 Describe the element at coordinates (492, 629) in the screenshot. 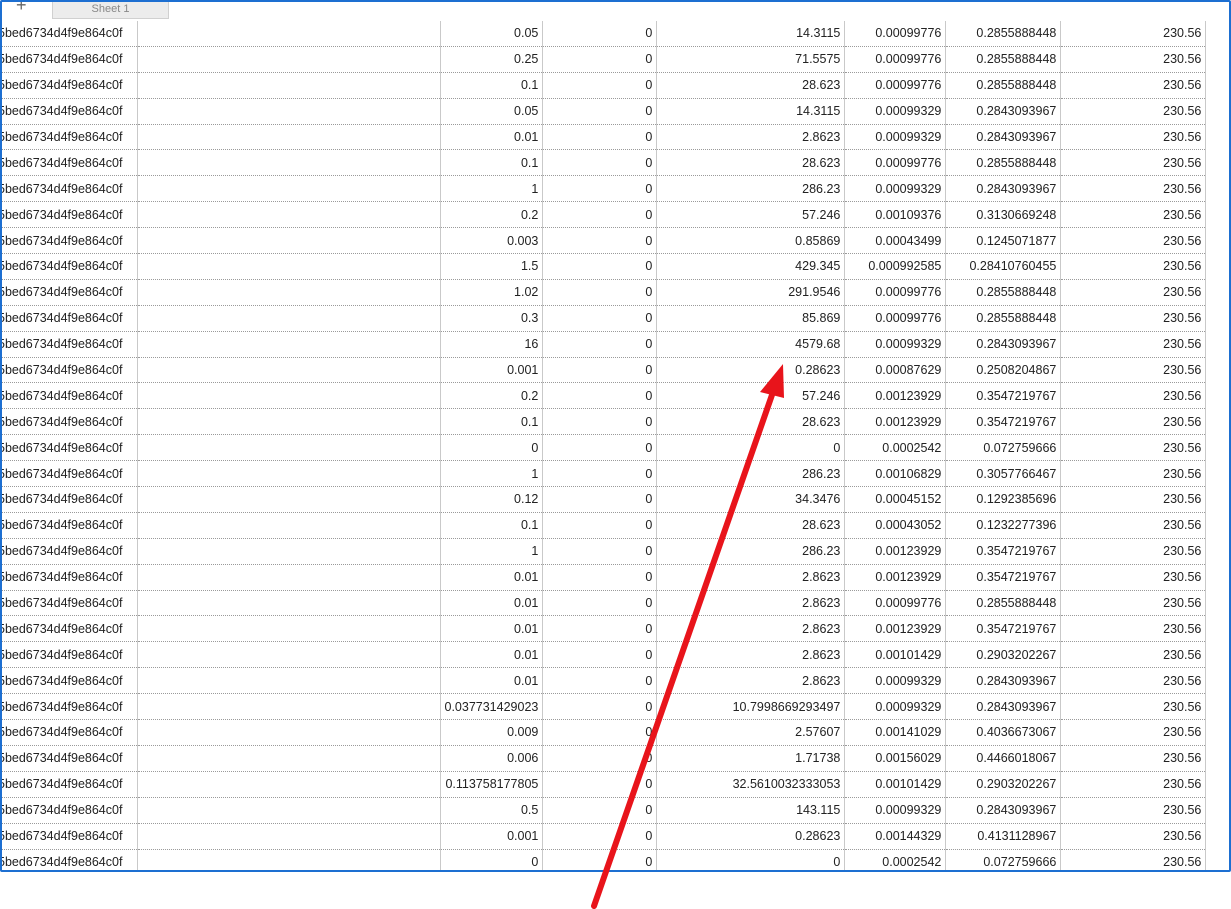

I see `cell: 0.01` at that location.